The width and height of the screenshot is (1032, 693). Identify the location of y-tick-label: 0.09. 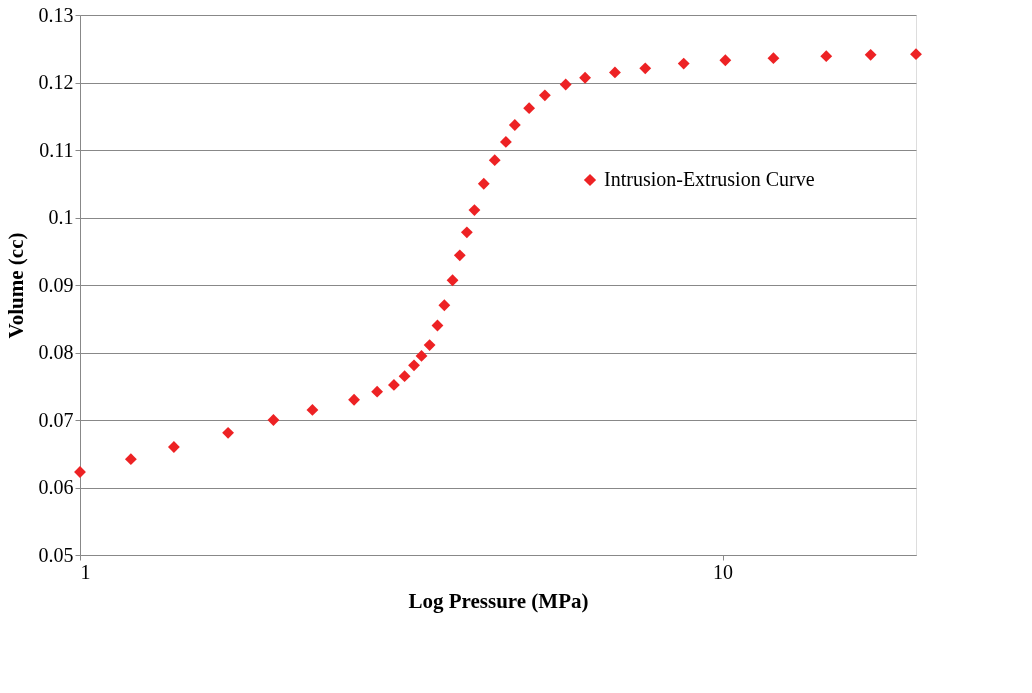
(56, 284).